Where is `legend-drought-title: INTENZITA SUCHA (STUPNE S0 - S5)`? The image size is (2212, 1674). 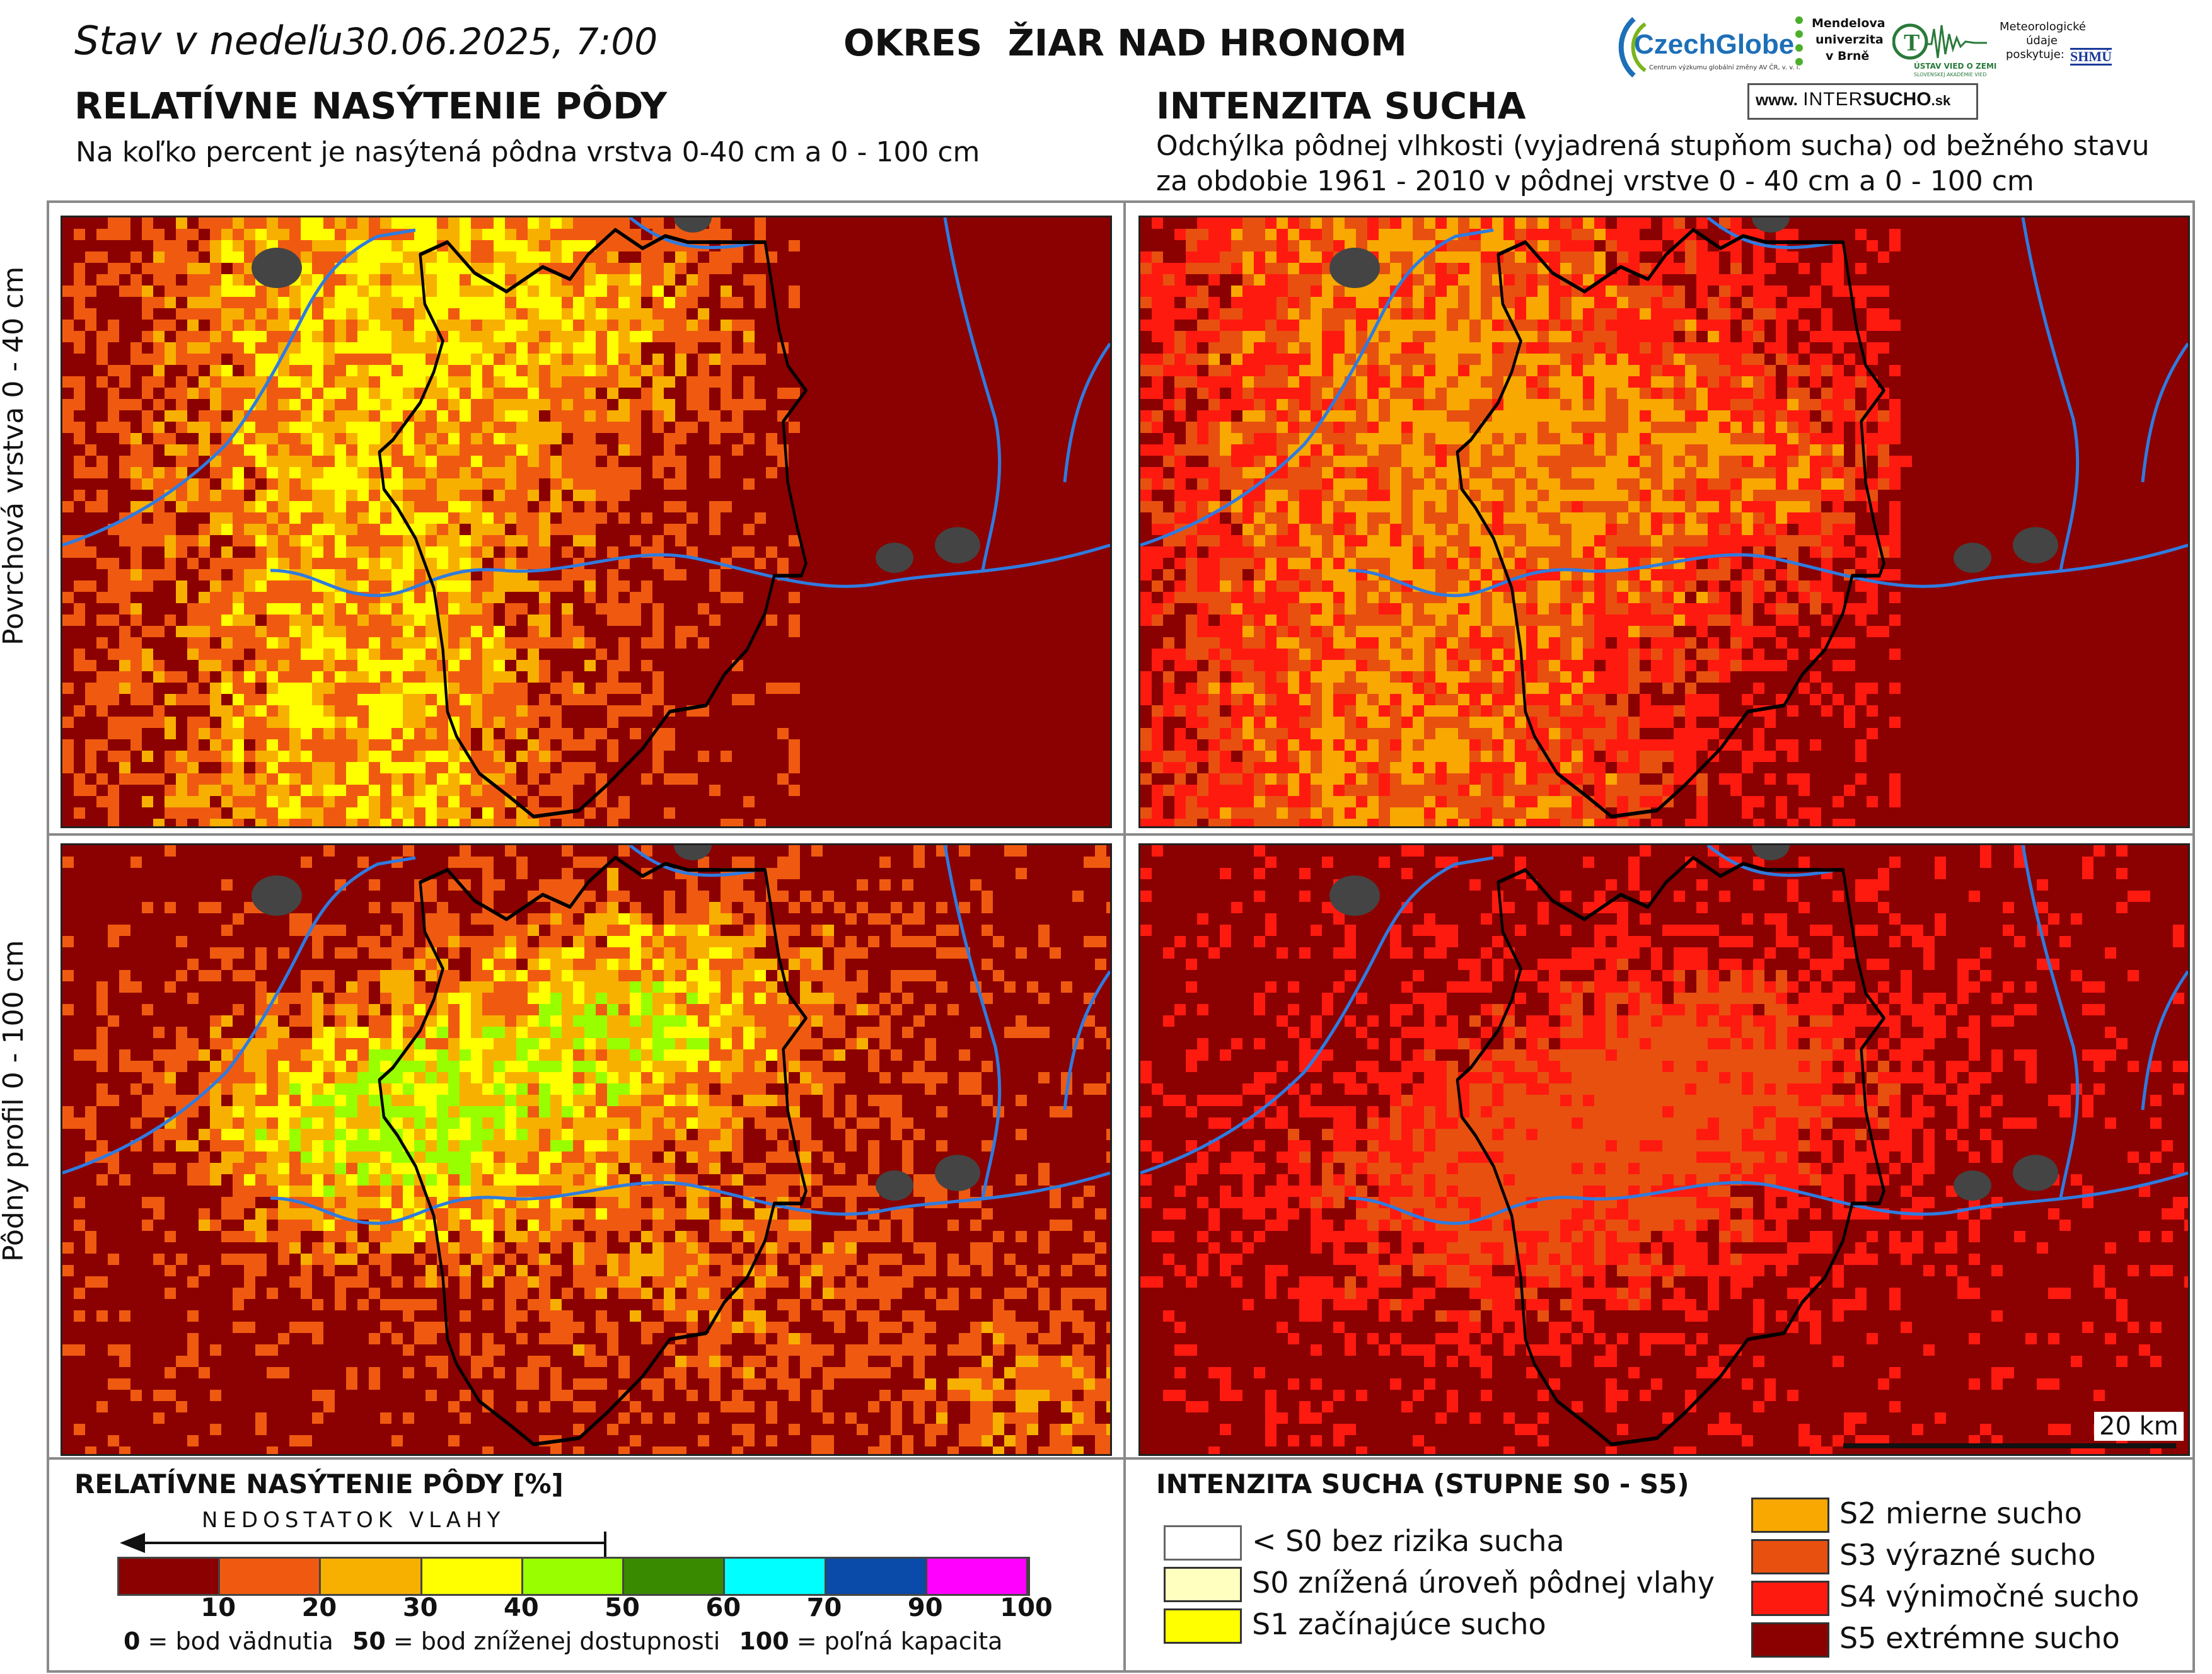
legend-drought-title: INTENZITA SUCHA (STUPNE S0 - S5) is located at coordinates (1422, 1484).